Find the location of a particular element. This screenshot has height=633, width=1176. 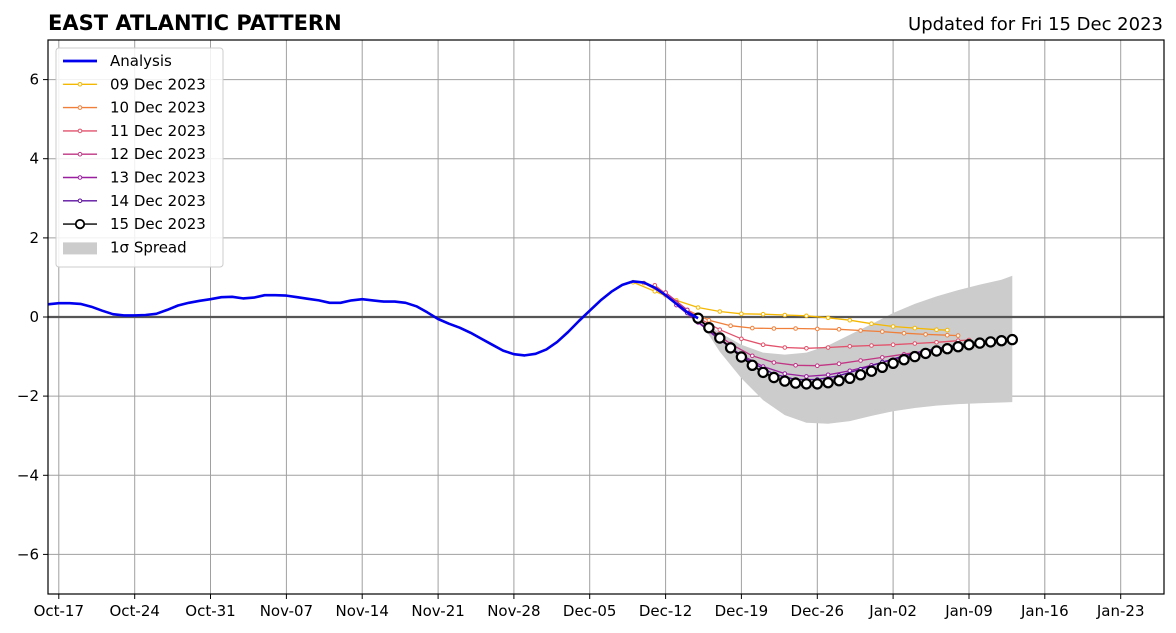

legend-entry: 09 Dec 2023 is located at coordinates (134, 84).